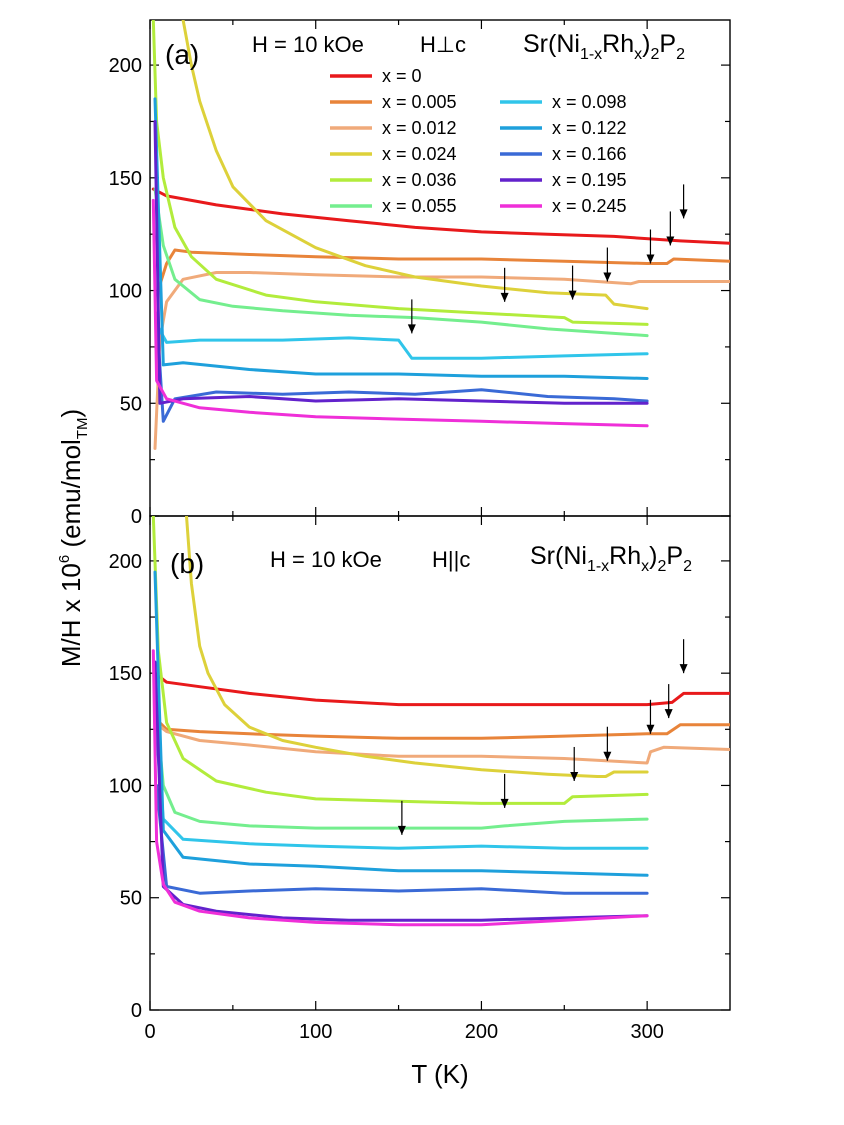  I want to click on panel-tag: (b), so click(187, 563).